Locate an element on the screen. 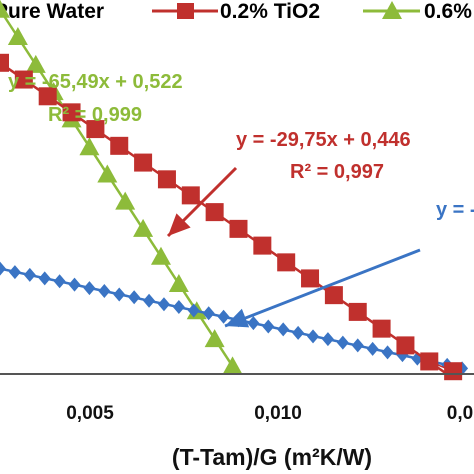  legend-label-pure-water: Pure Water is located at coordinates (52, 11).